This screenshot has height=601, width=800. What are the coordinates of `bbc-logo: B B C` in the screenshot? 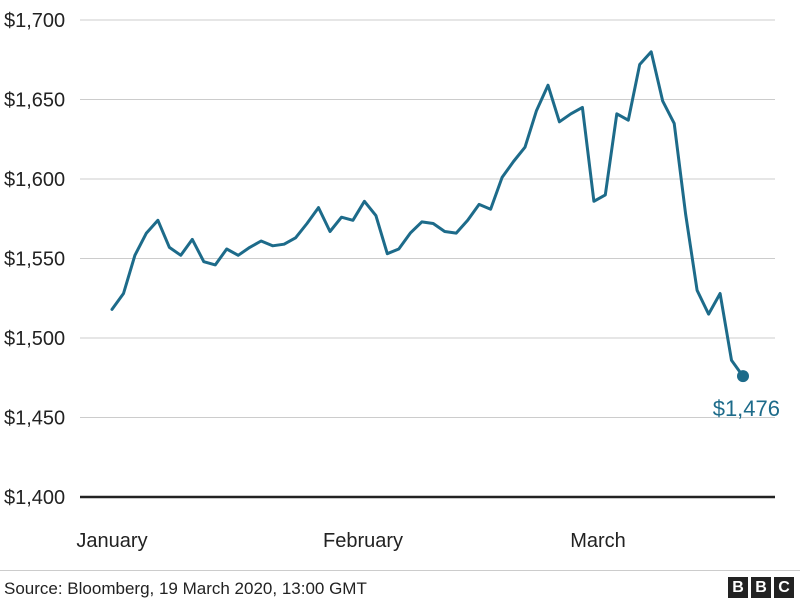 It's located at (761, 587).